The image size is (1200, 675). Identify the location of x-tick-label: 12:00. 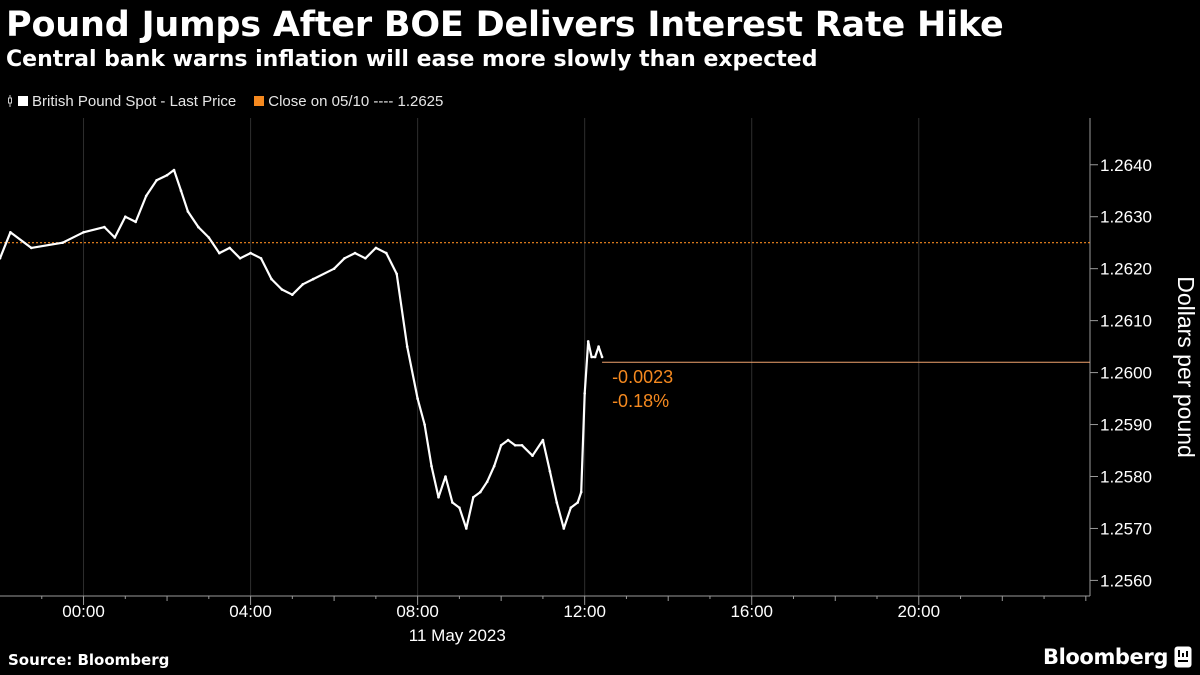
(584, 611).